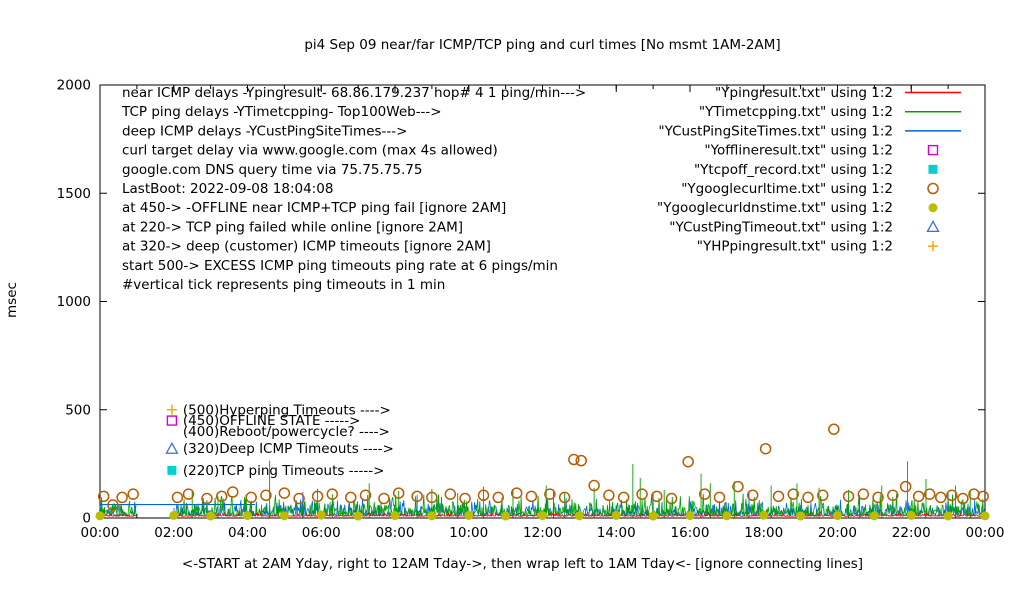  I want to click on series-Ygooglecurltime, so click(543, 467).